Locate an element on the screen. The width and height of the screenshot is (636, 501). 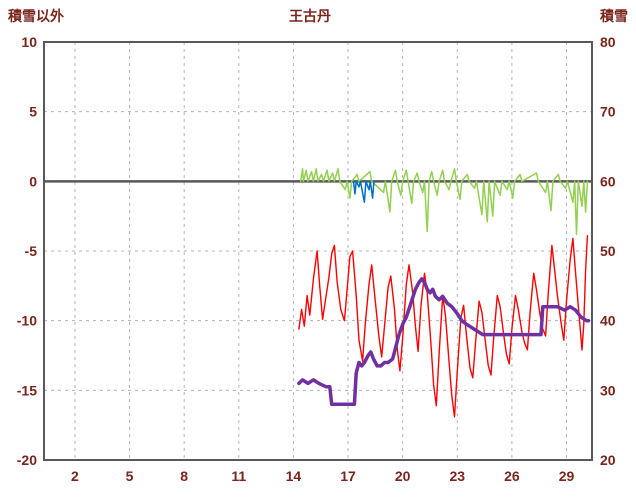
x-tick-label: 17 is located at coordinates (348, 476).